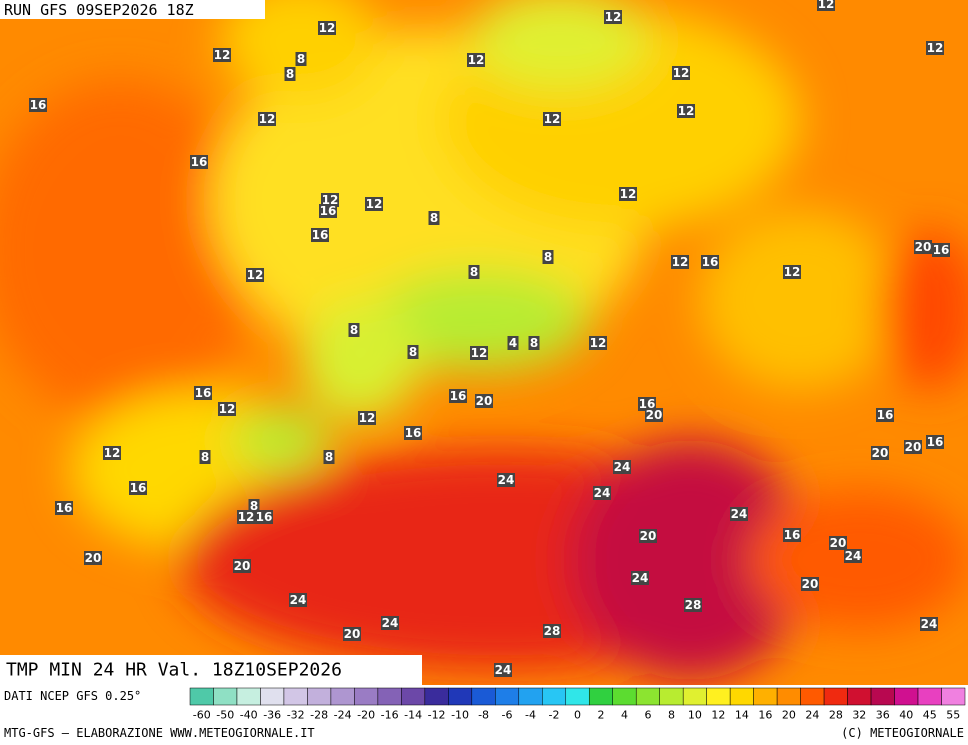  I want to click on colorbar-tick-label: 6, so click(647, 715).